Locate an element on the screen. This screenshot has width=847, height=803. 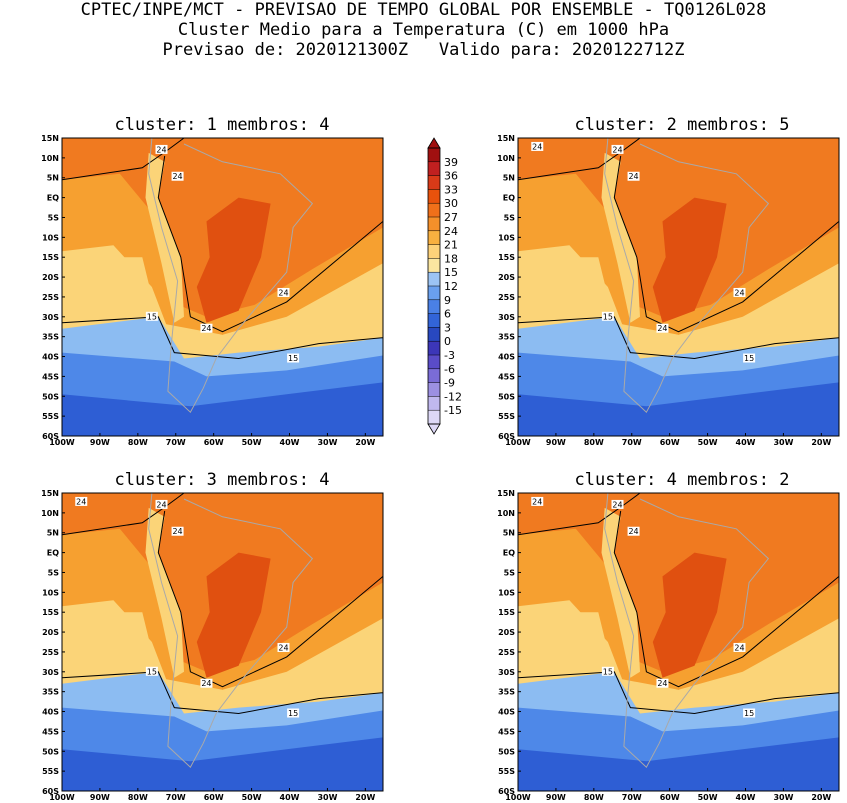
colorbar-level-label: -12 is located at coordinates (453, 396).